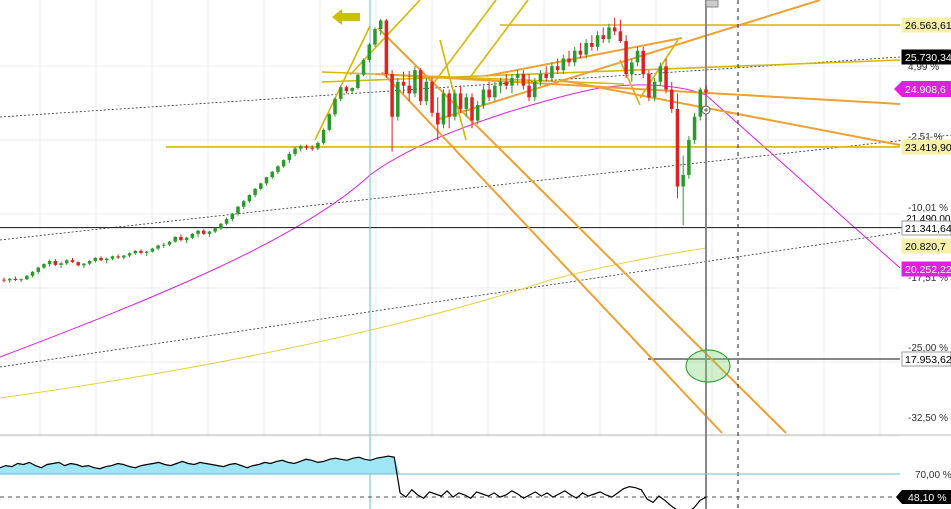 This screenshot has width=951, height=509. What do you see at coordinates (712, 4) in the screenshot?
I see `scroll-handle` at bounding box center [712, 4].